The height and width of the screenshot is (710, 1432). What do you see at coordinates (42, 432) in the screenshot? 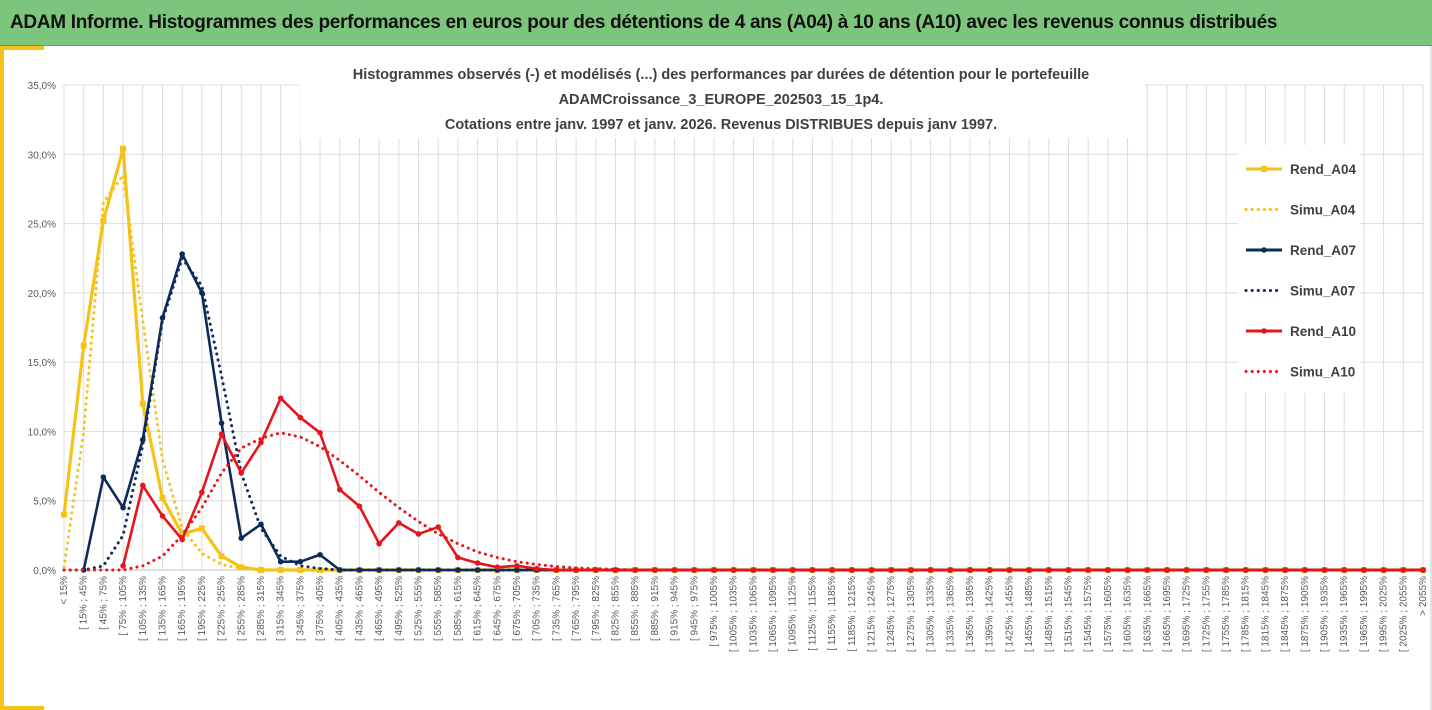
I see `y-tick-label: 10,0%` at bounding box center [42, 432].